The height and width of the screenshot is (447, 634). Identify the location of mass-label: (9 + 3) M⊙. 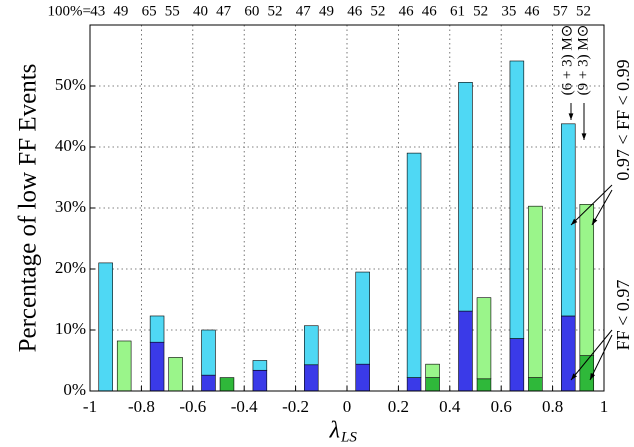
(583, 60).